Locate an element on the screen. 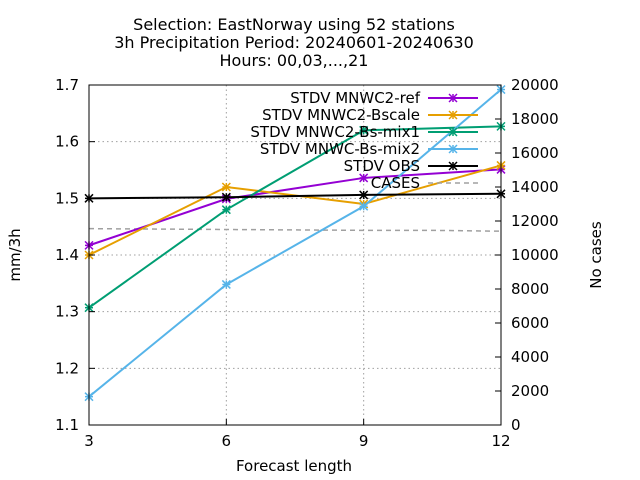 The width and height of the screenshot is (640, 480). x-axis-label: Forecast length is located at coordinates (294, 466).